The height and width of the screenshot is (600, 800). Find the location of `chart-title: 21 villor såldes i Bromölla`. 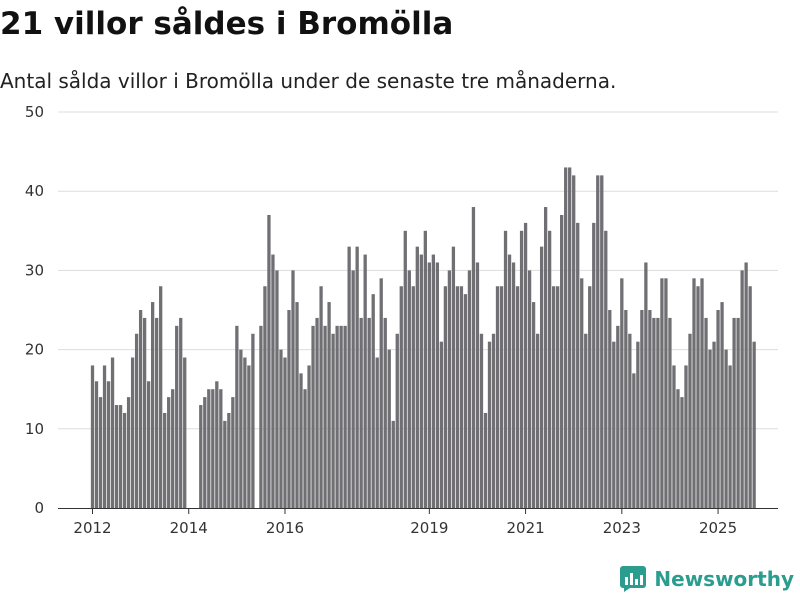

chart-title: 21 villor såldes i Bromölla is located at coordinates (227, 24).